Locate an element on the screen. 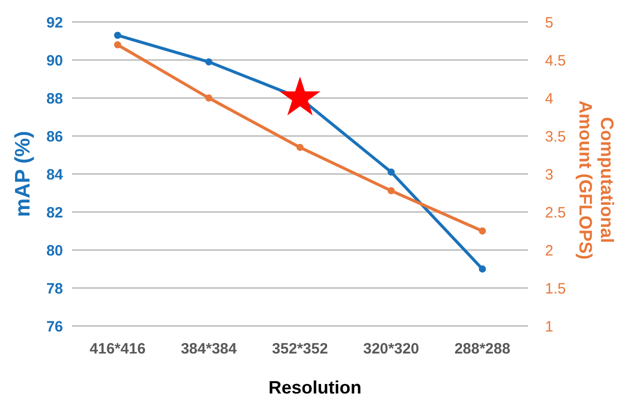  y2-tick-label: 3.5 is located at coordinates (555, 137).